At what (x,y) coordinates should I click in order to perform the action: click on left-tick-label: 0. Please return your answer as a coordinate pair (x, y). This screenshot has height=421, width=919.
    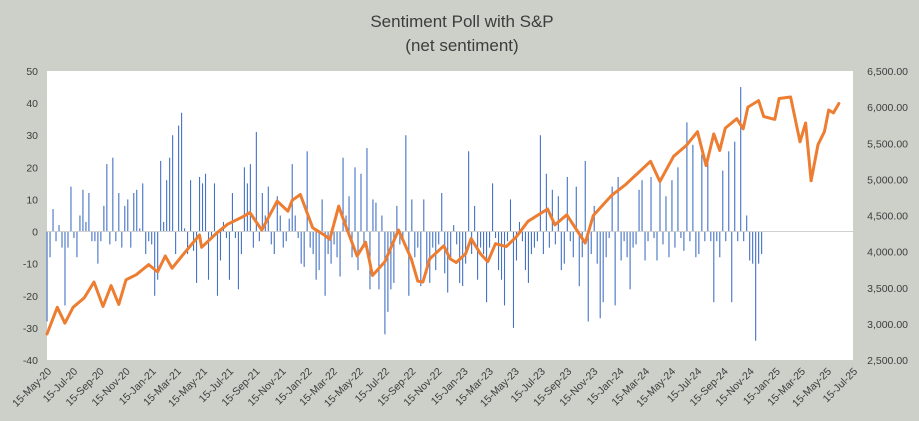
    Looking at the image, I should click on (35, 233).